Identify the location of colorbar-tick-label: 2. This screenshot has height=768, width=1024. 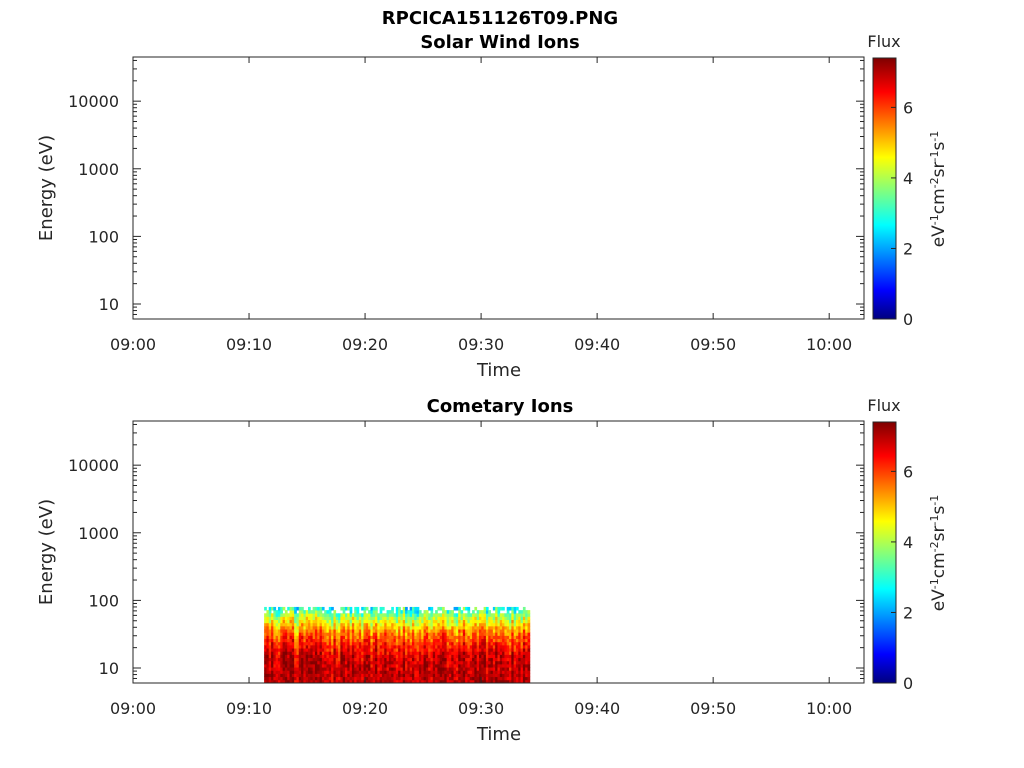
(908, 248).